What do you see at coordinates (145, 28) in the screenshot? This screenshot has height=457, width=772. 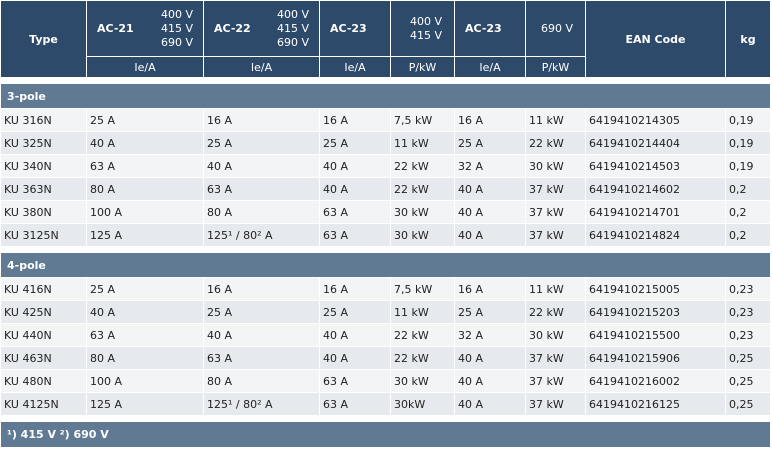 I see `header-ac21: AC-21 400 V 415 V 690 V` at bounding box center [145, 28].